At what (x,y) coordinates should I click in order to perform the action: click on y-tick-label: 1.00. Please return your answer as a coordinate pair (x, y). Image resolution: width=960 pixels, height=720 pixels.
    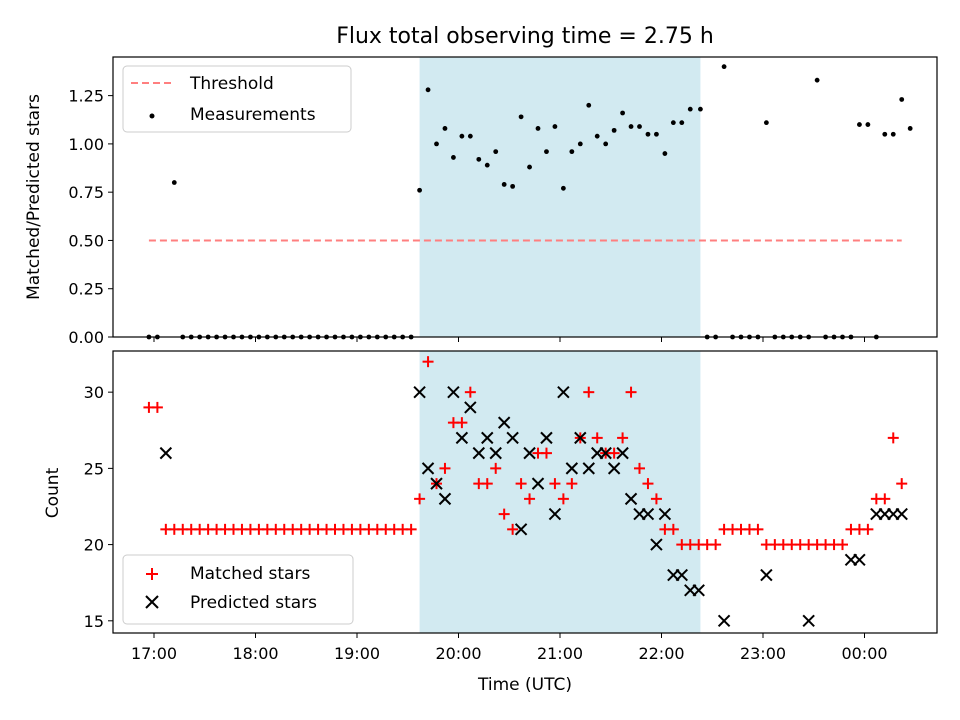
    Looking at the image, I should click on (86, 144).